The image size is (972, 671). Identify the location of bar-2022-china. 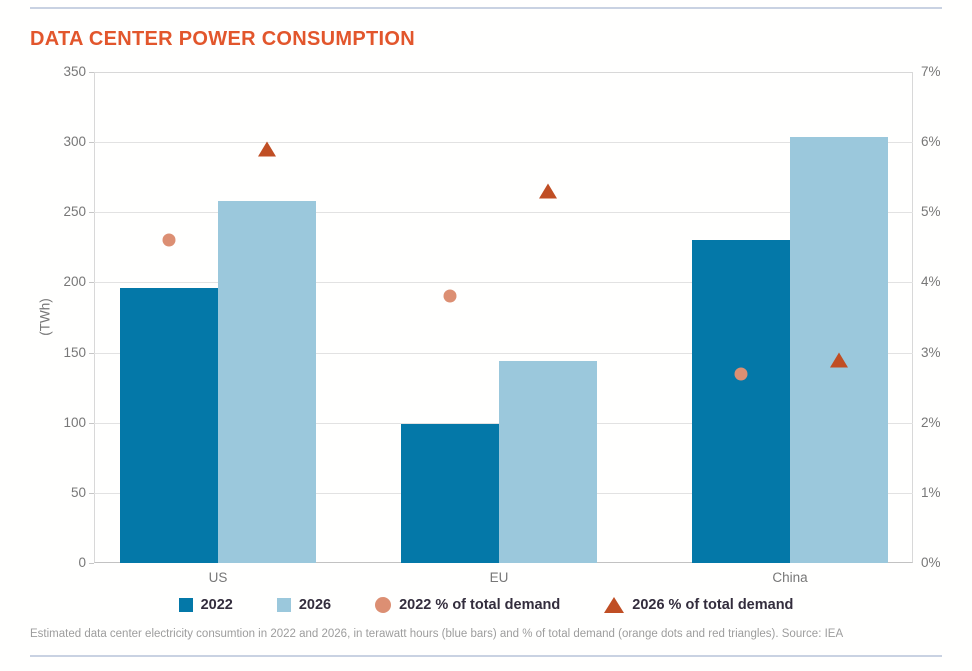
(741, 401).